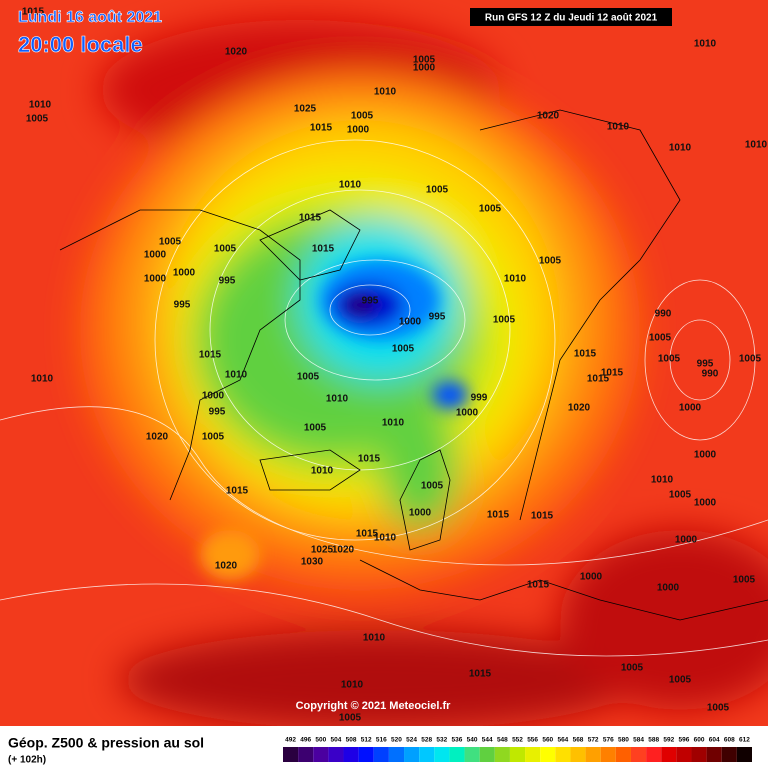 This screenshot has height=773, width=768. Describe the element at coordinates (312, 562) in the screenshot. I see `isobar-label: 1030` at that location.